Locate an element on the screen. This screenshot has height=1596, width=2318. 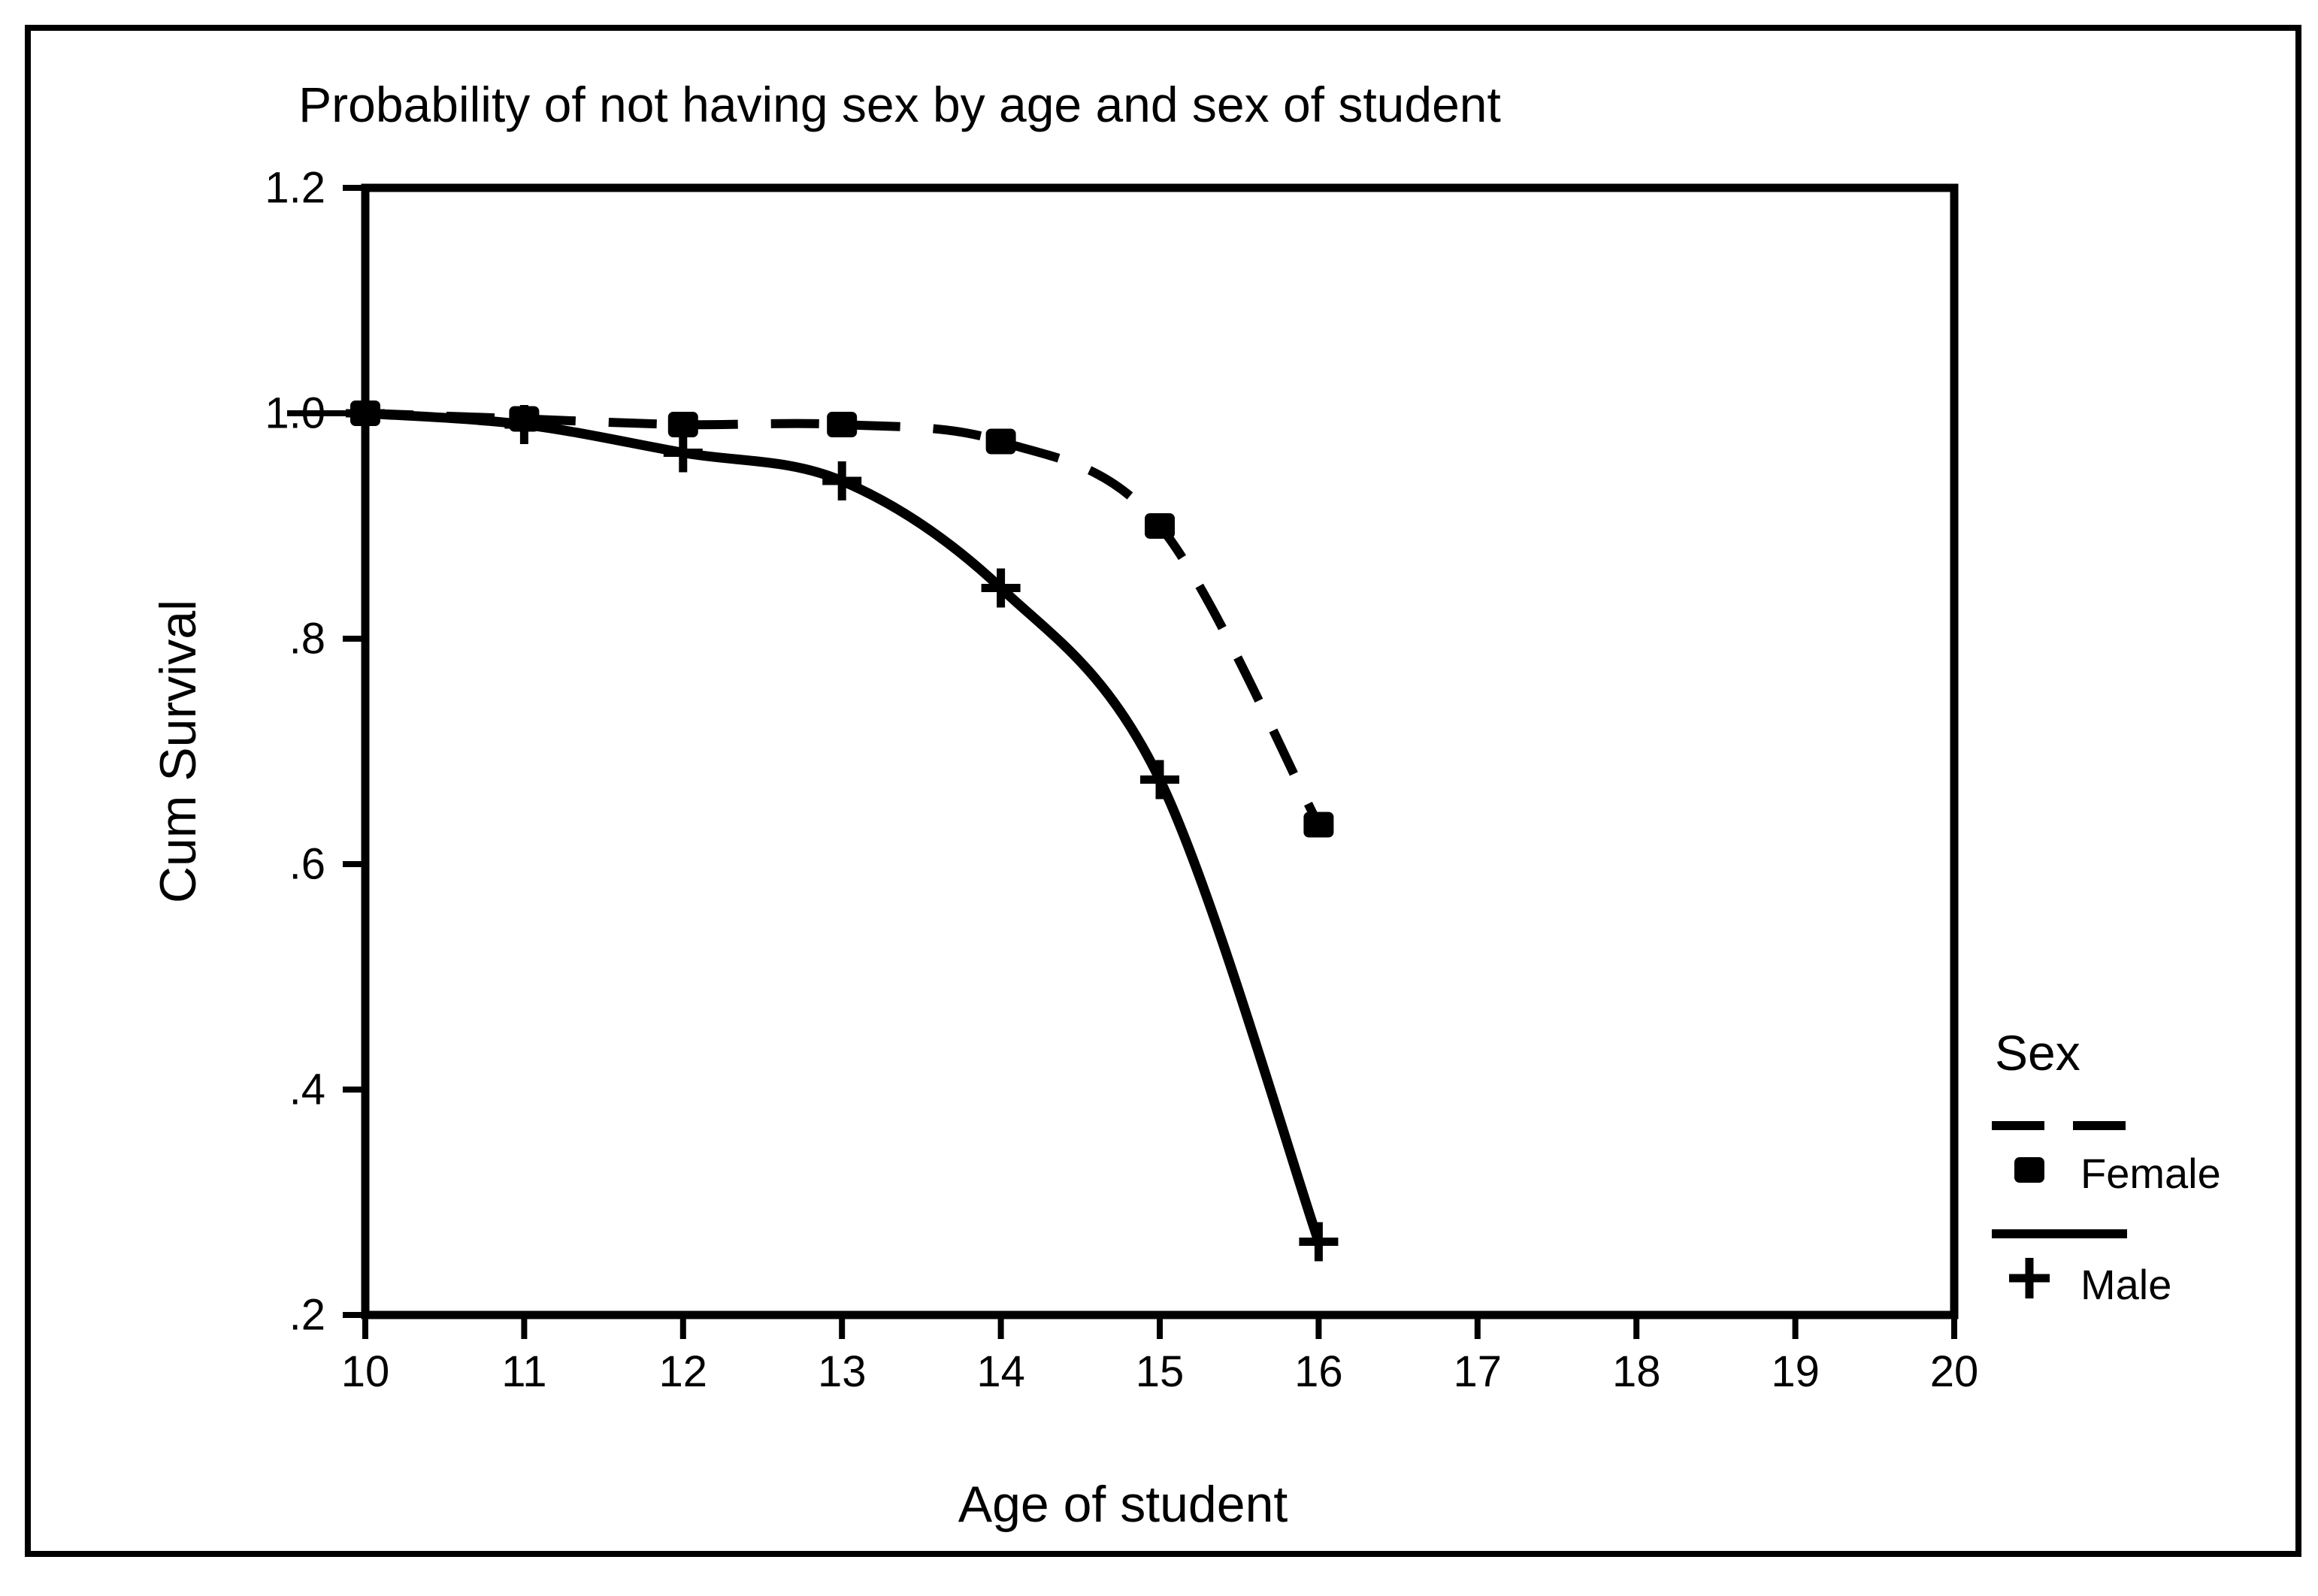
x-tick-label-13: 13 is located at coordinates (842, 1371).